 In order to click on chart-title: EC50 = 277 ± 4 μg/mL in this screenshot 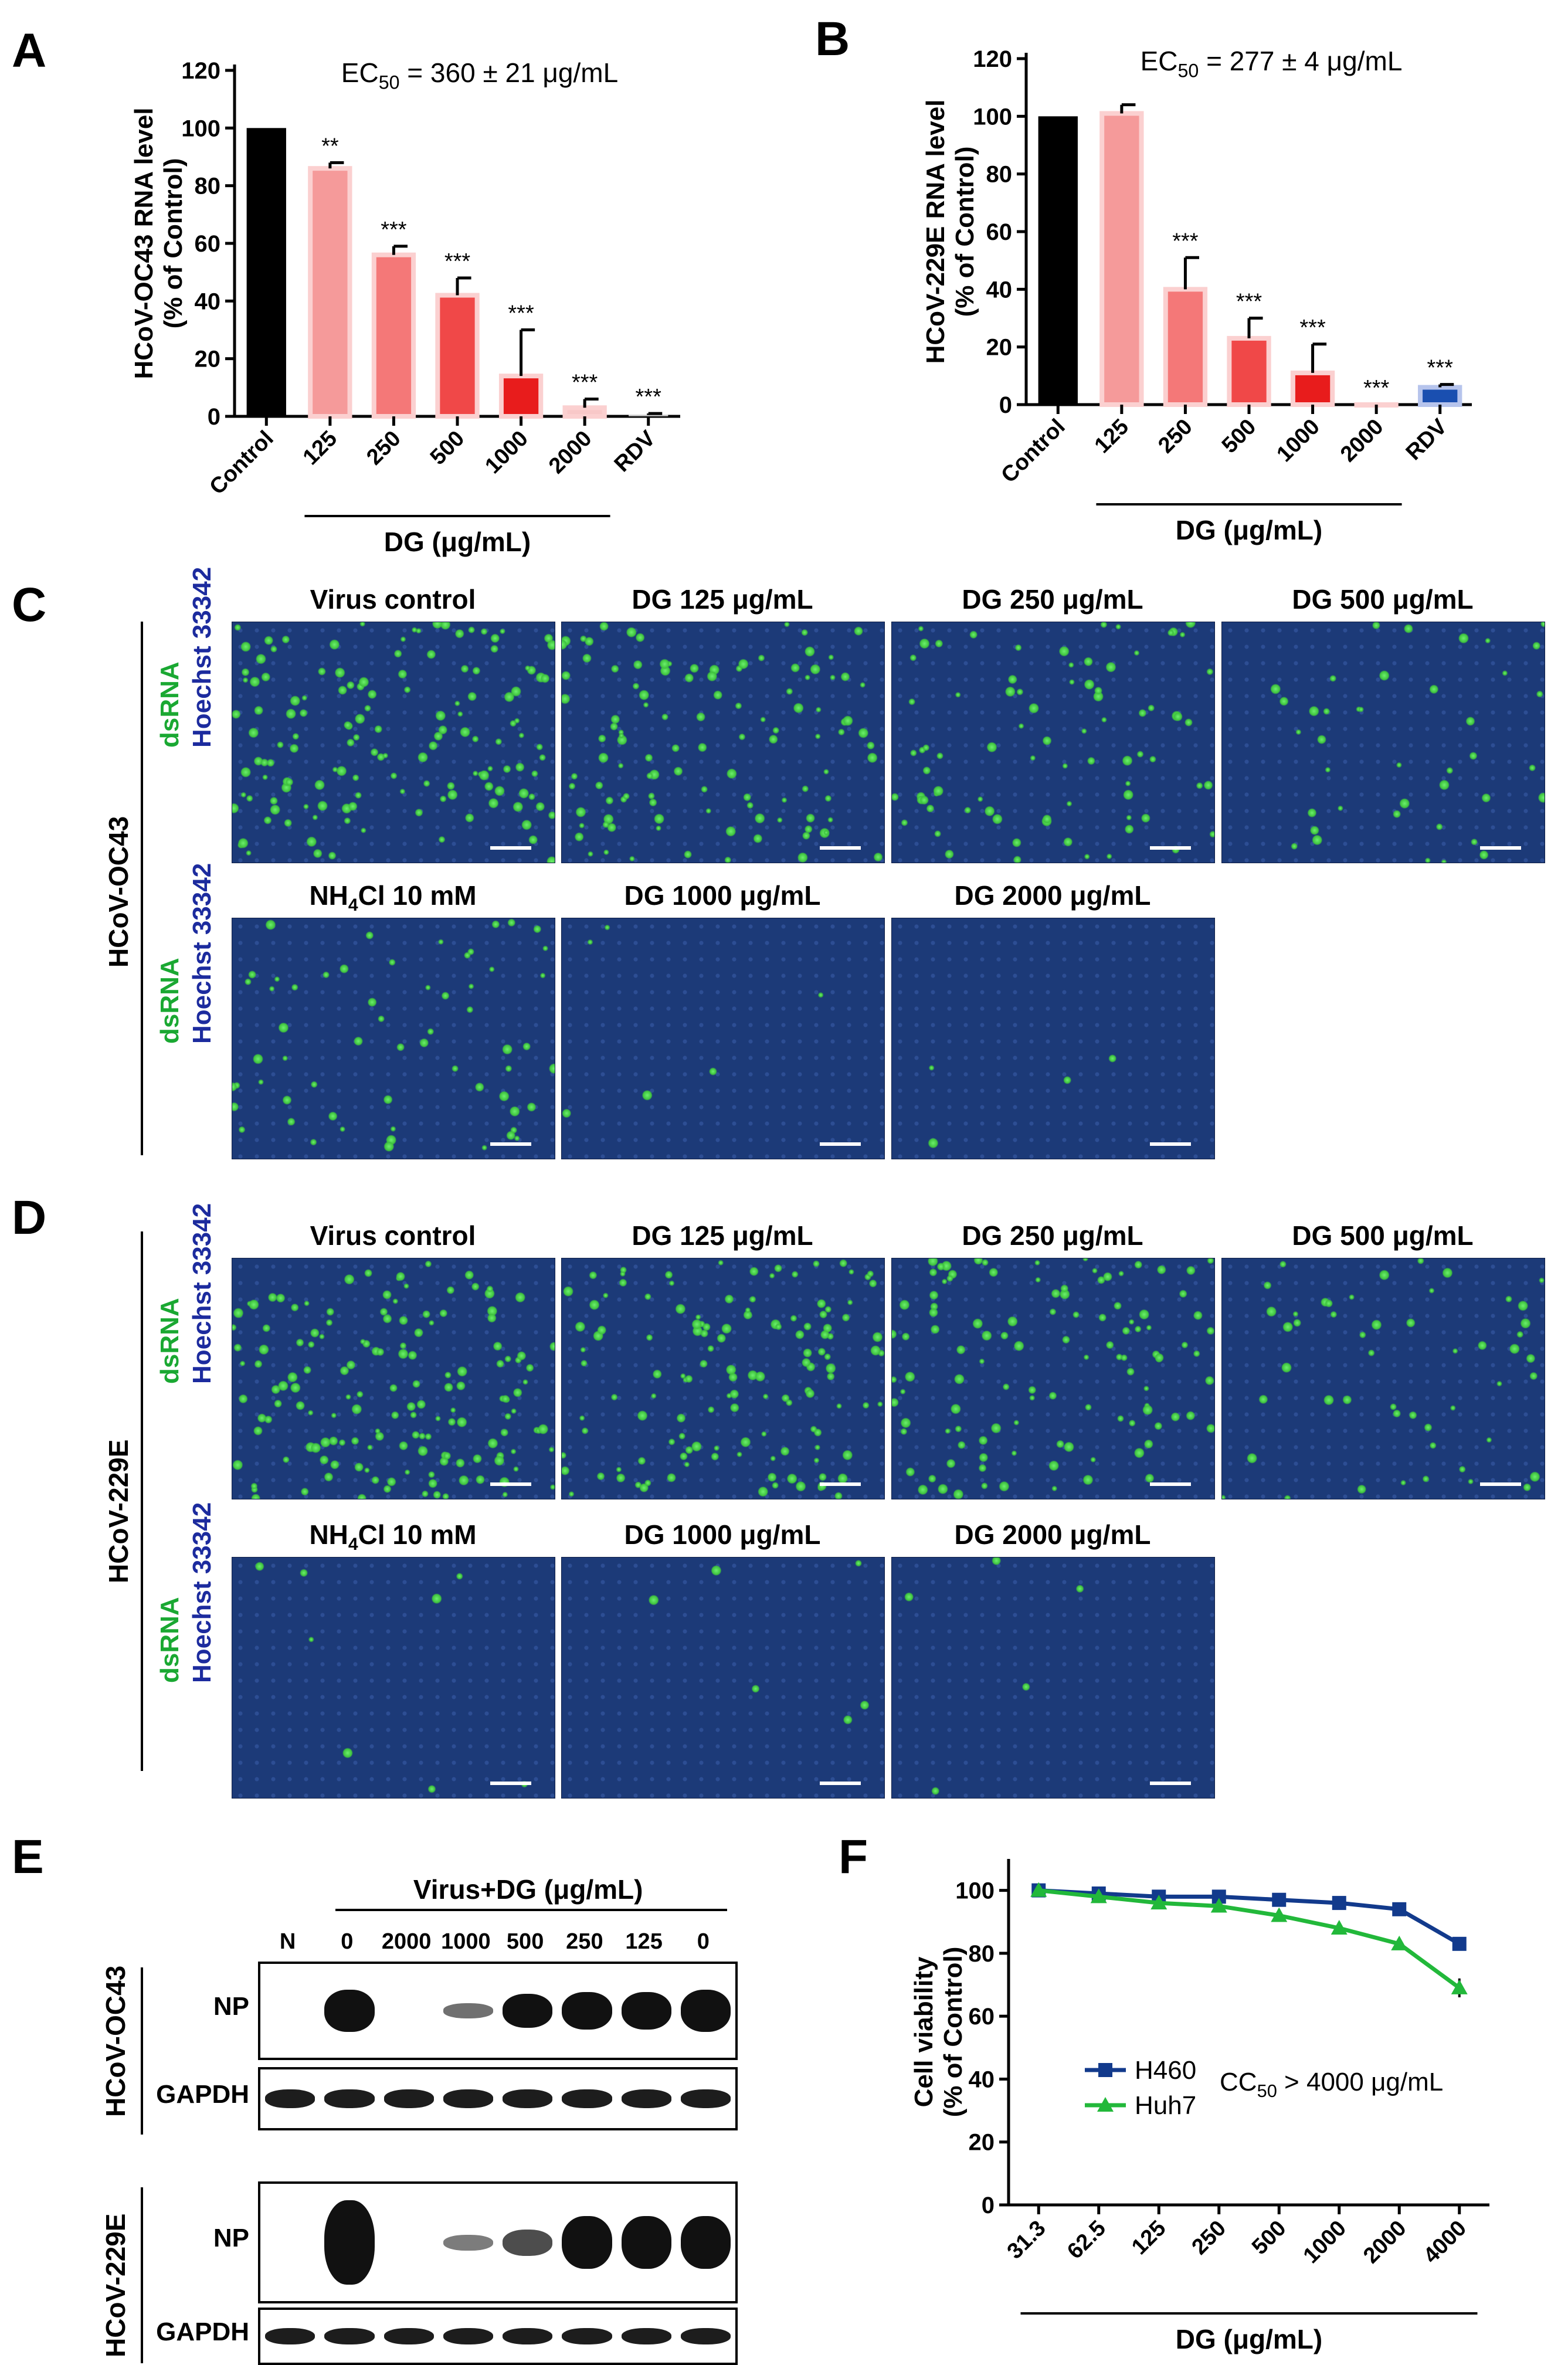, I will do `click(1272, 64)`.